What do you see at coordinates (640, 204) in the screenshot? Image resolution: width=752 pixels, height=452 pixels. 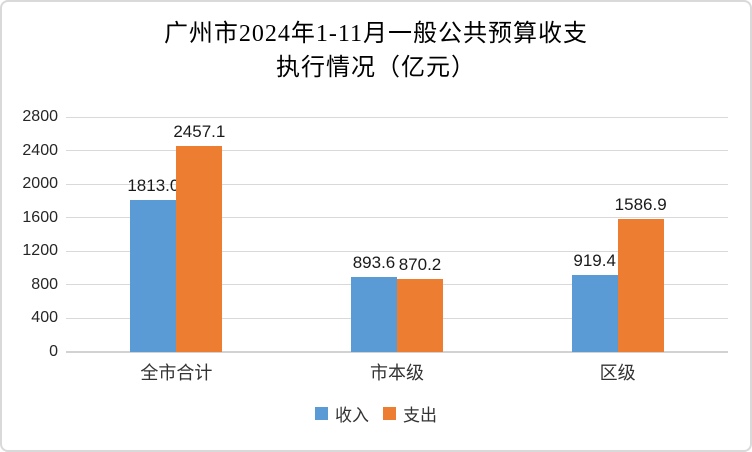 I see `data-label-expenditure: 1586.9` at bounding box center [640, 204].